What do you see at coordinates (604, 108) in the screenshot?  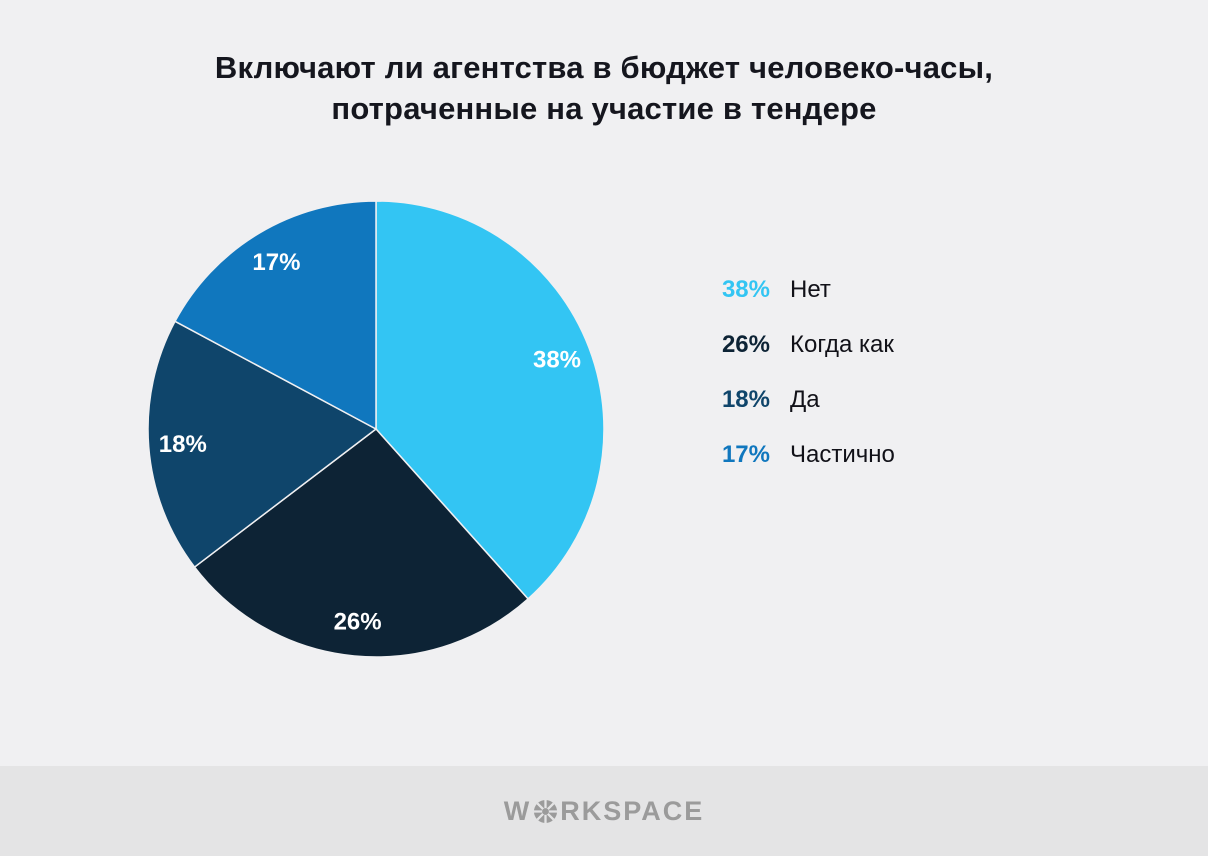 I see `chart-title-line2: потраченные на участие в тендере` at bounding box center [604, 108].